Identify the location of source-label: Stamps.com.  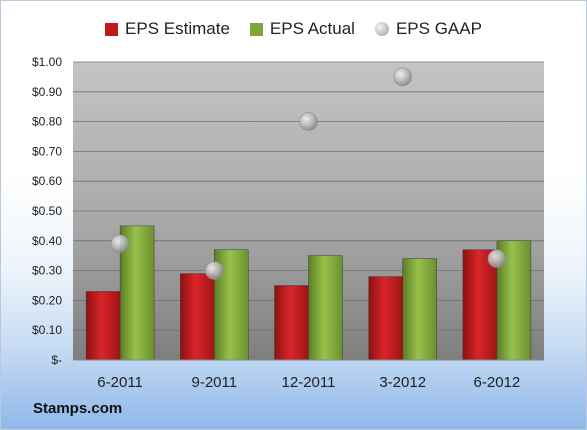
(78, 408).